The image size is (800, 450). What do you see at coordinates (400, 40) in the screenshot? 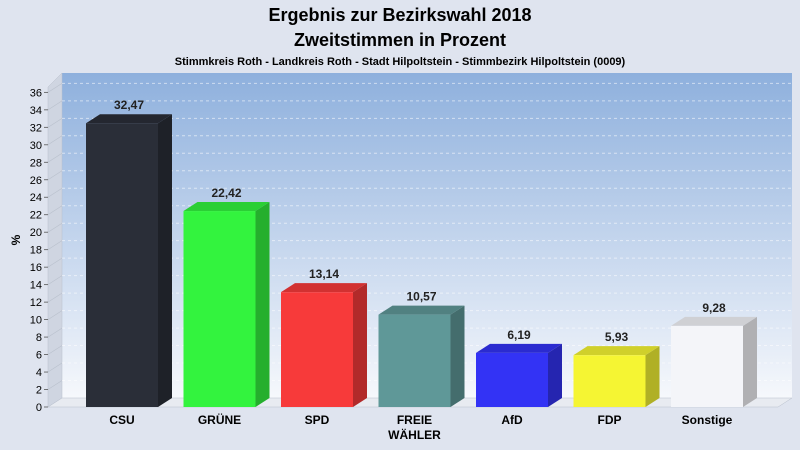
I see `chart-title-line2: Zweitstimmen in Prozent` at bounding box center [400, 40].